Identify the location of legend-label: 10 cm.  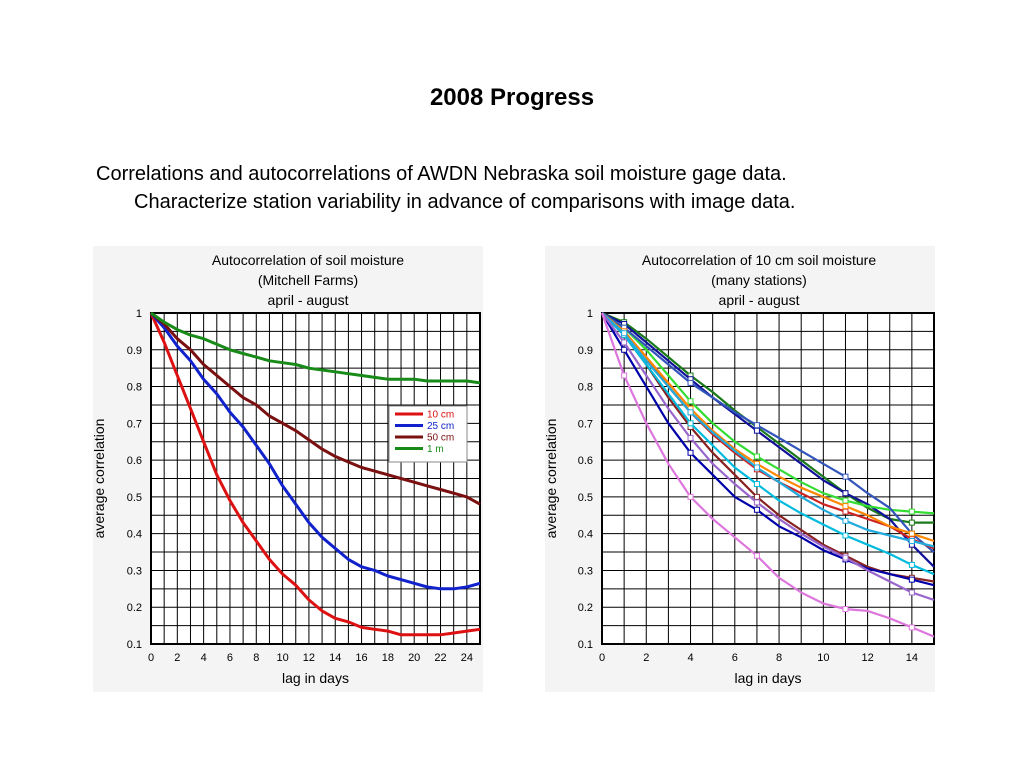
(440, 415).